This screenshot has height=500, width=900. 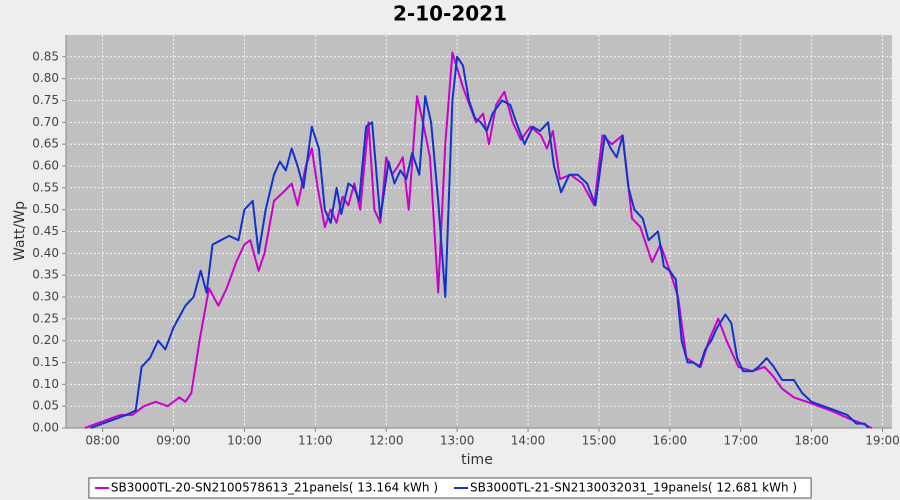 I want to click on y-tick-label: 0.05, so click(x=45, y=406).